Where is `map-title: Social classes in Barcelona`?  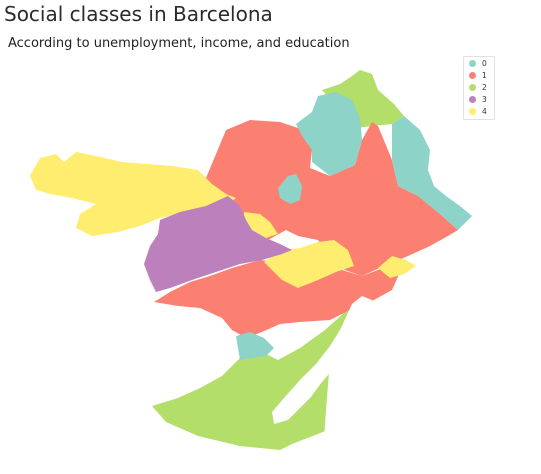 map-title: Social classes in Barcelona is located at coordinates (138, 14).